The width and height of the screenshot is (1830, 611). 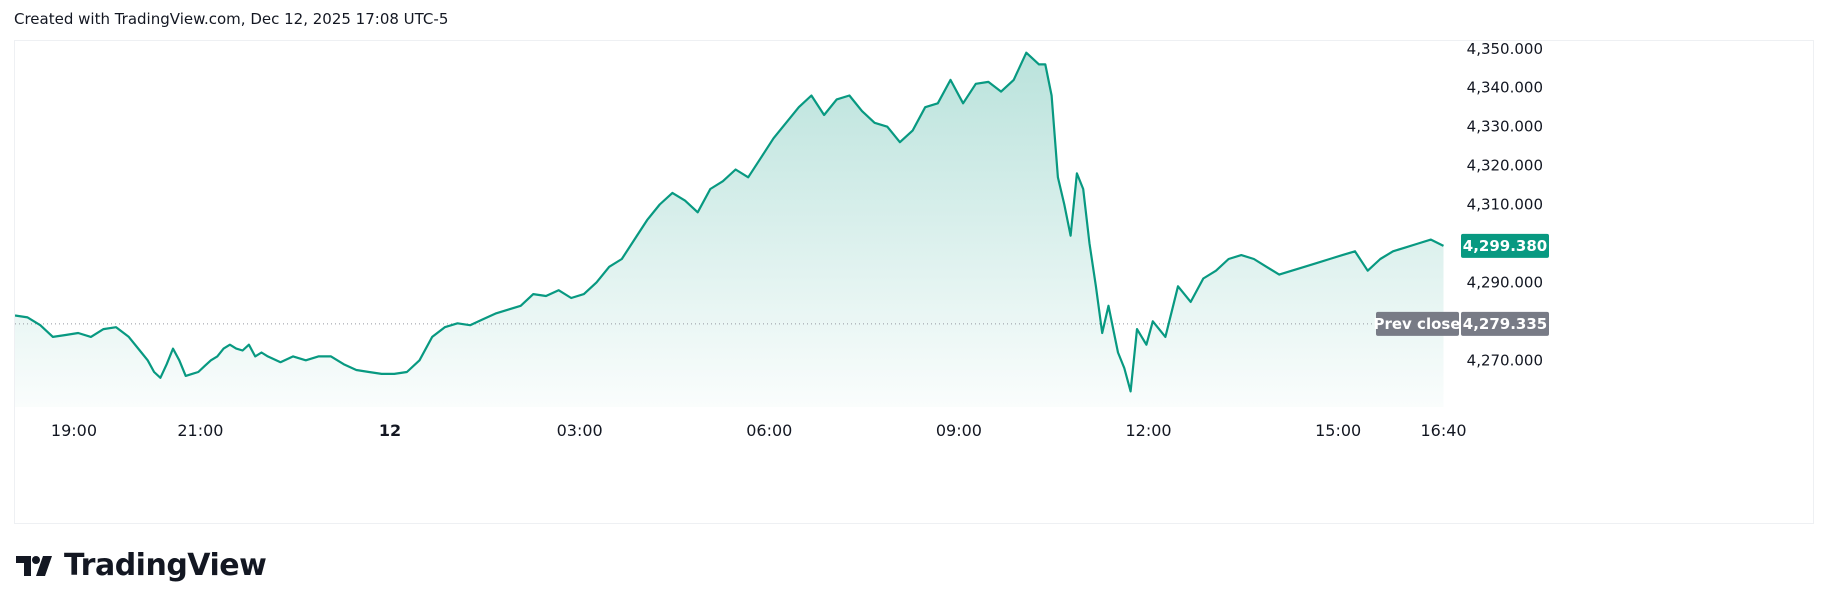 I want to click on prev-close-tag-label: Prev close, so click(x=1416, y=324).